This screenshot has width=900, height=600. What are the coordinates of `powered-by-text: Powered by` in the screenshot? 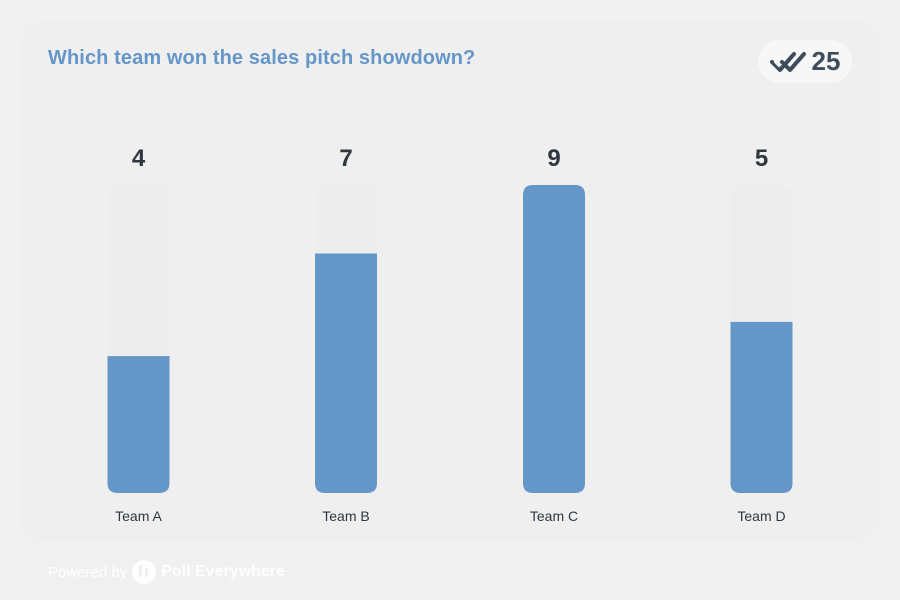 It's located at (88, 572).